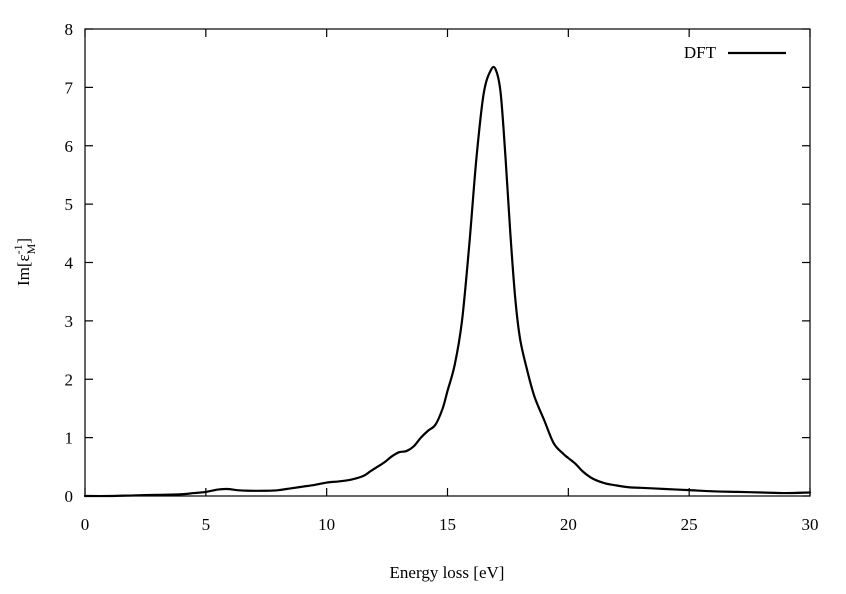 This screenshot has height=594, width=846. What do you see at coordinates (69, 496) in the screenshot?
I see `y-tick-label: 0` at bounding box center [69, 496].